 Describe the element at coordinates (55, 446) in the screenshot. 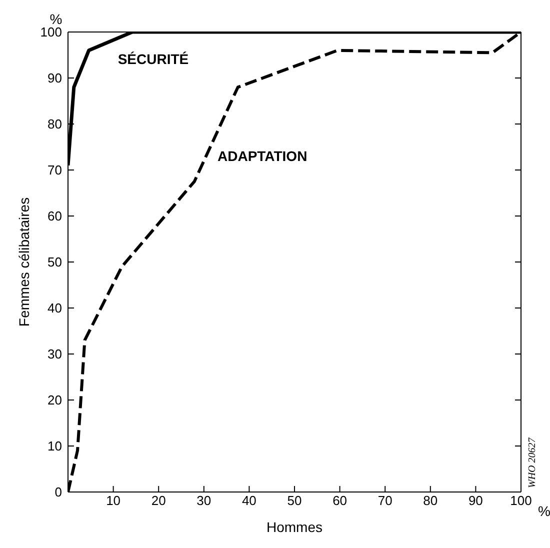

I see `y-tick-label: 10` at that location.